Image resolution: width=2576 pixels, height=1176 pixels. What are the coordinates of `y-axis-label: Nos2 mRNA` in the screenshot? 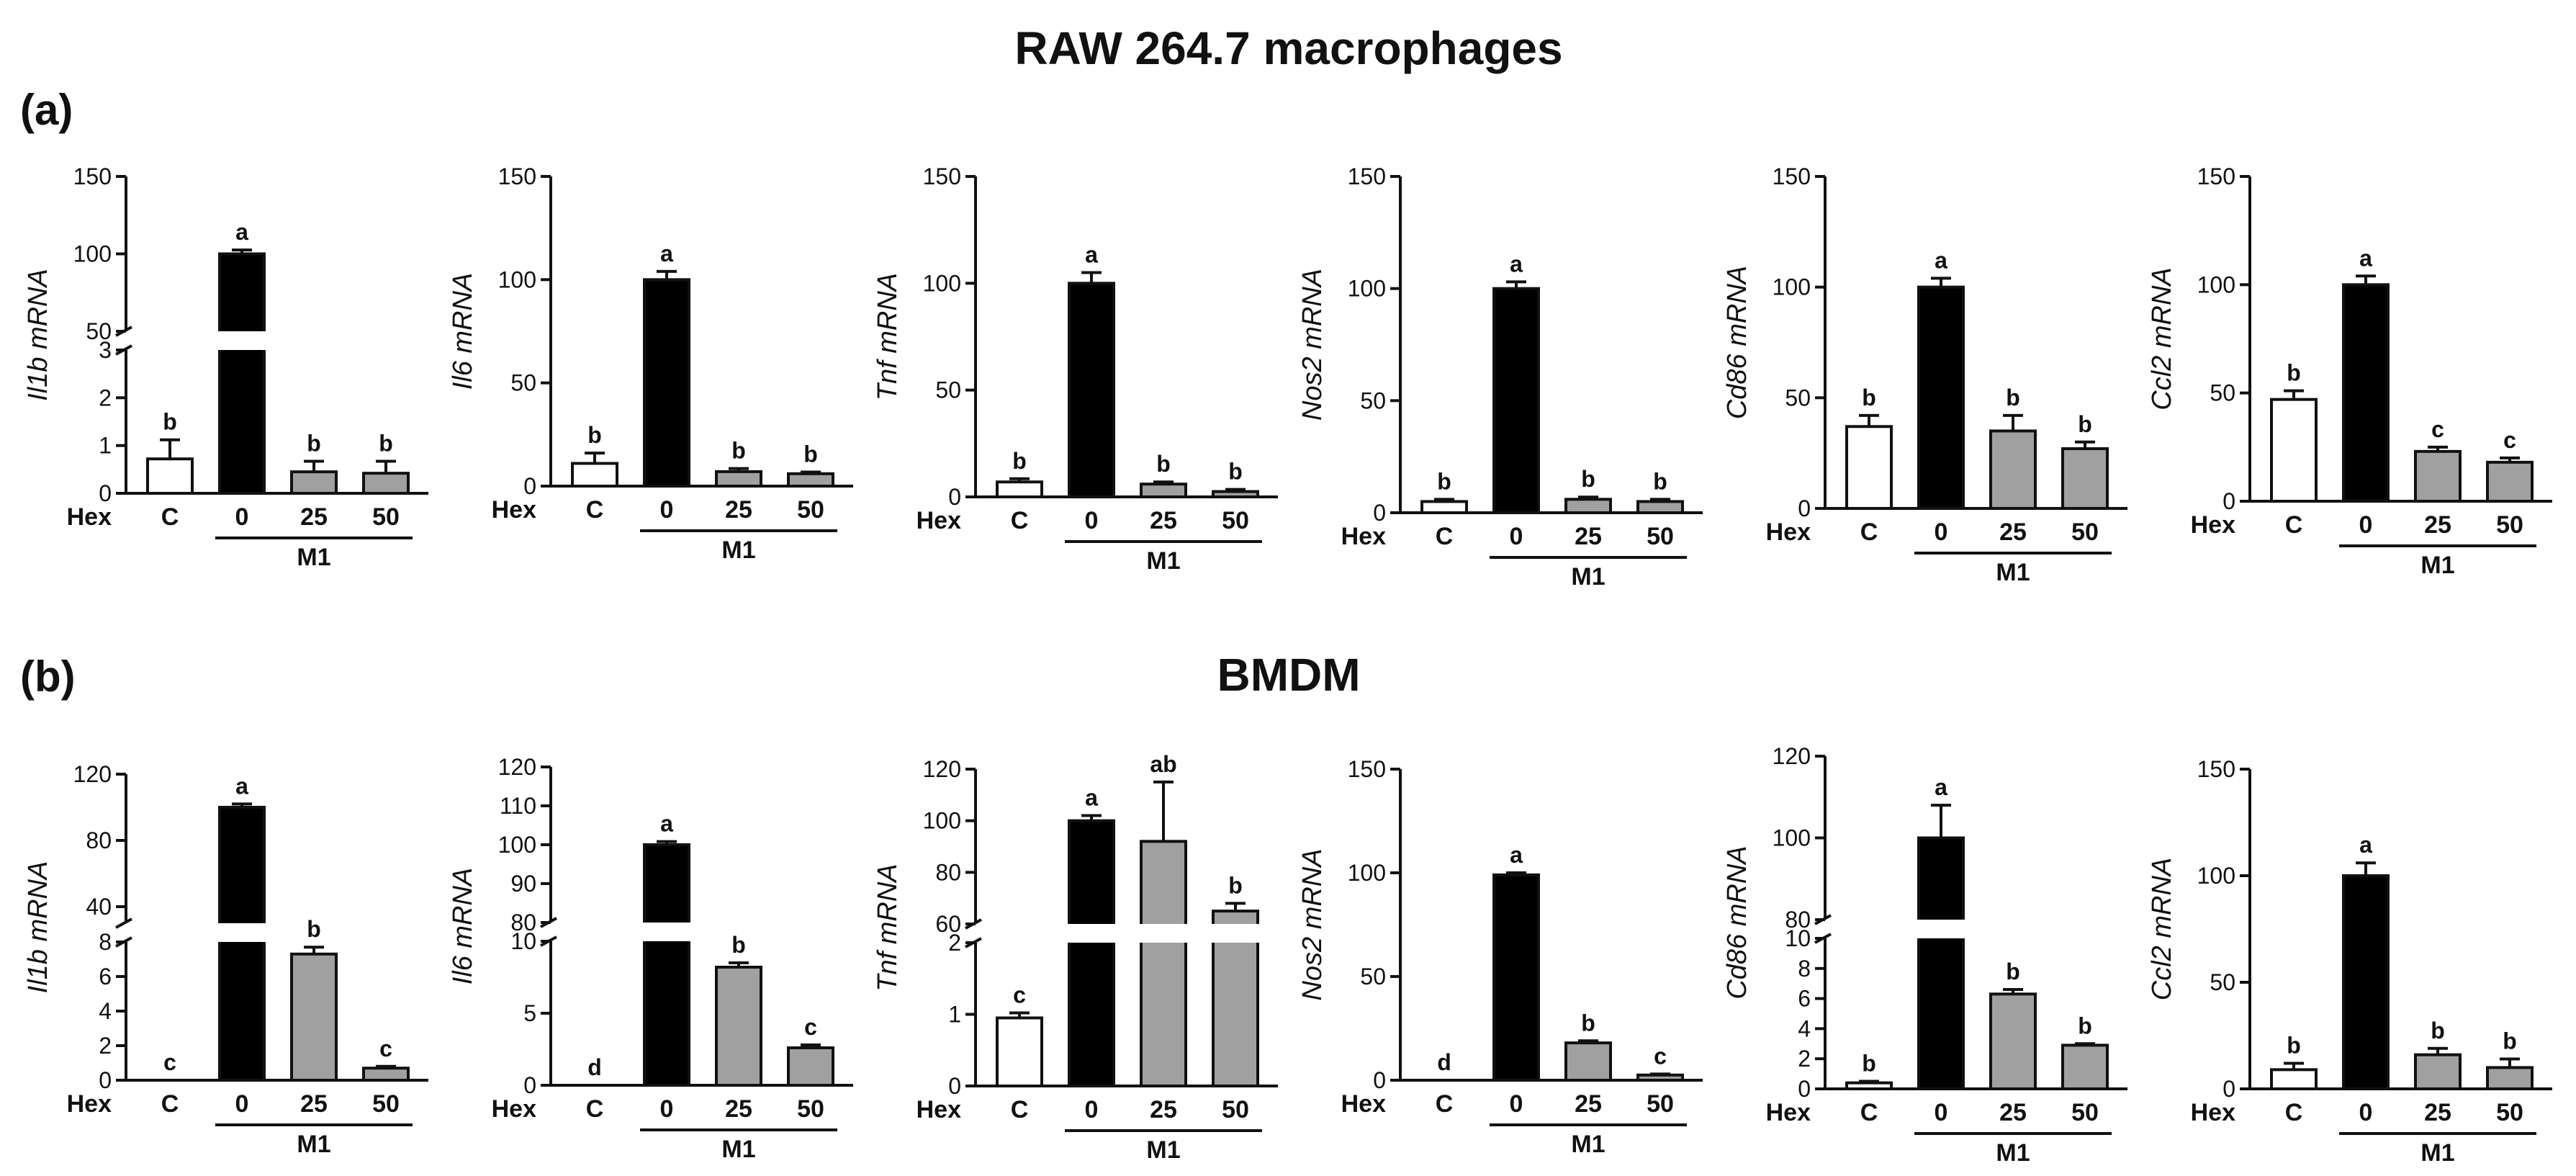 It's located at (1312, 924).